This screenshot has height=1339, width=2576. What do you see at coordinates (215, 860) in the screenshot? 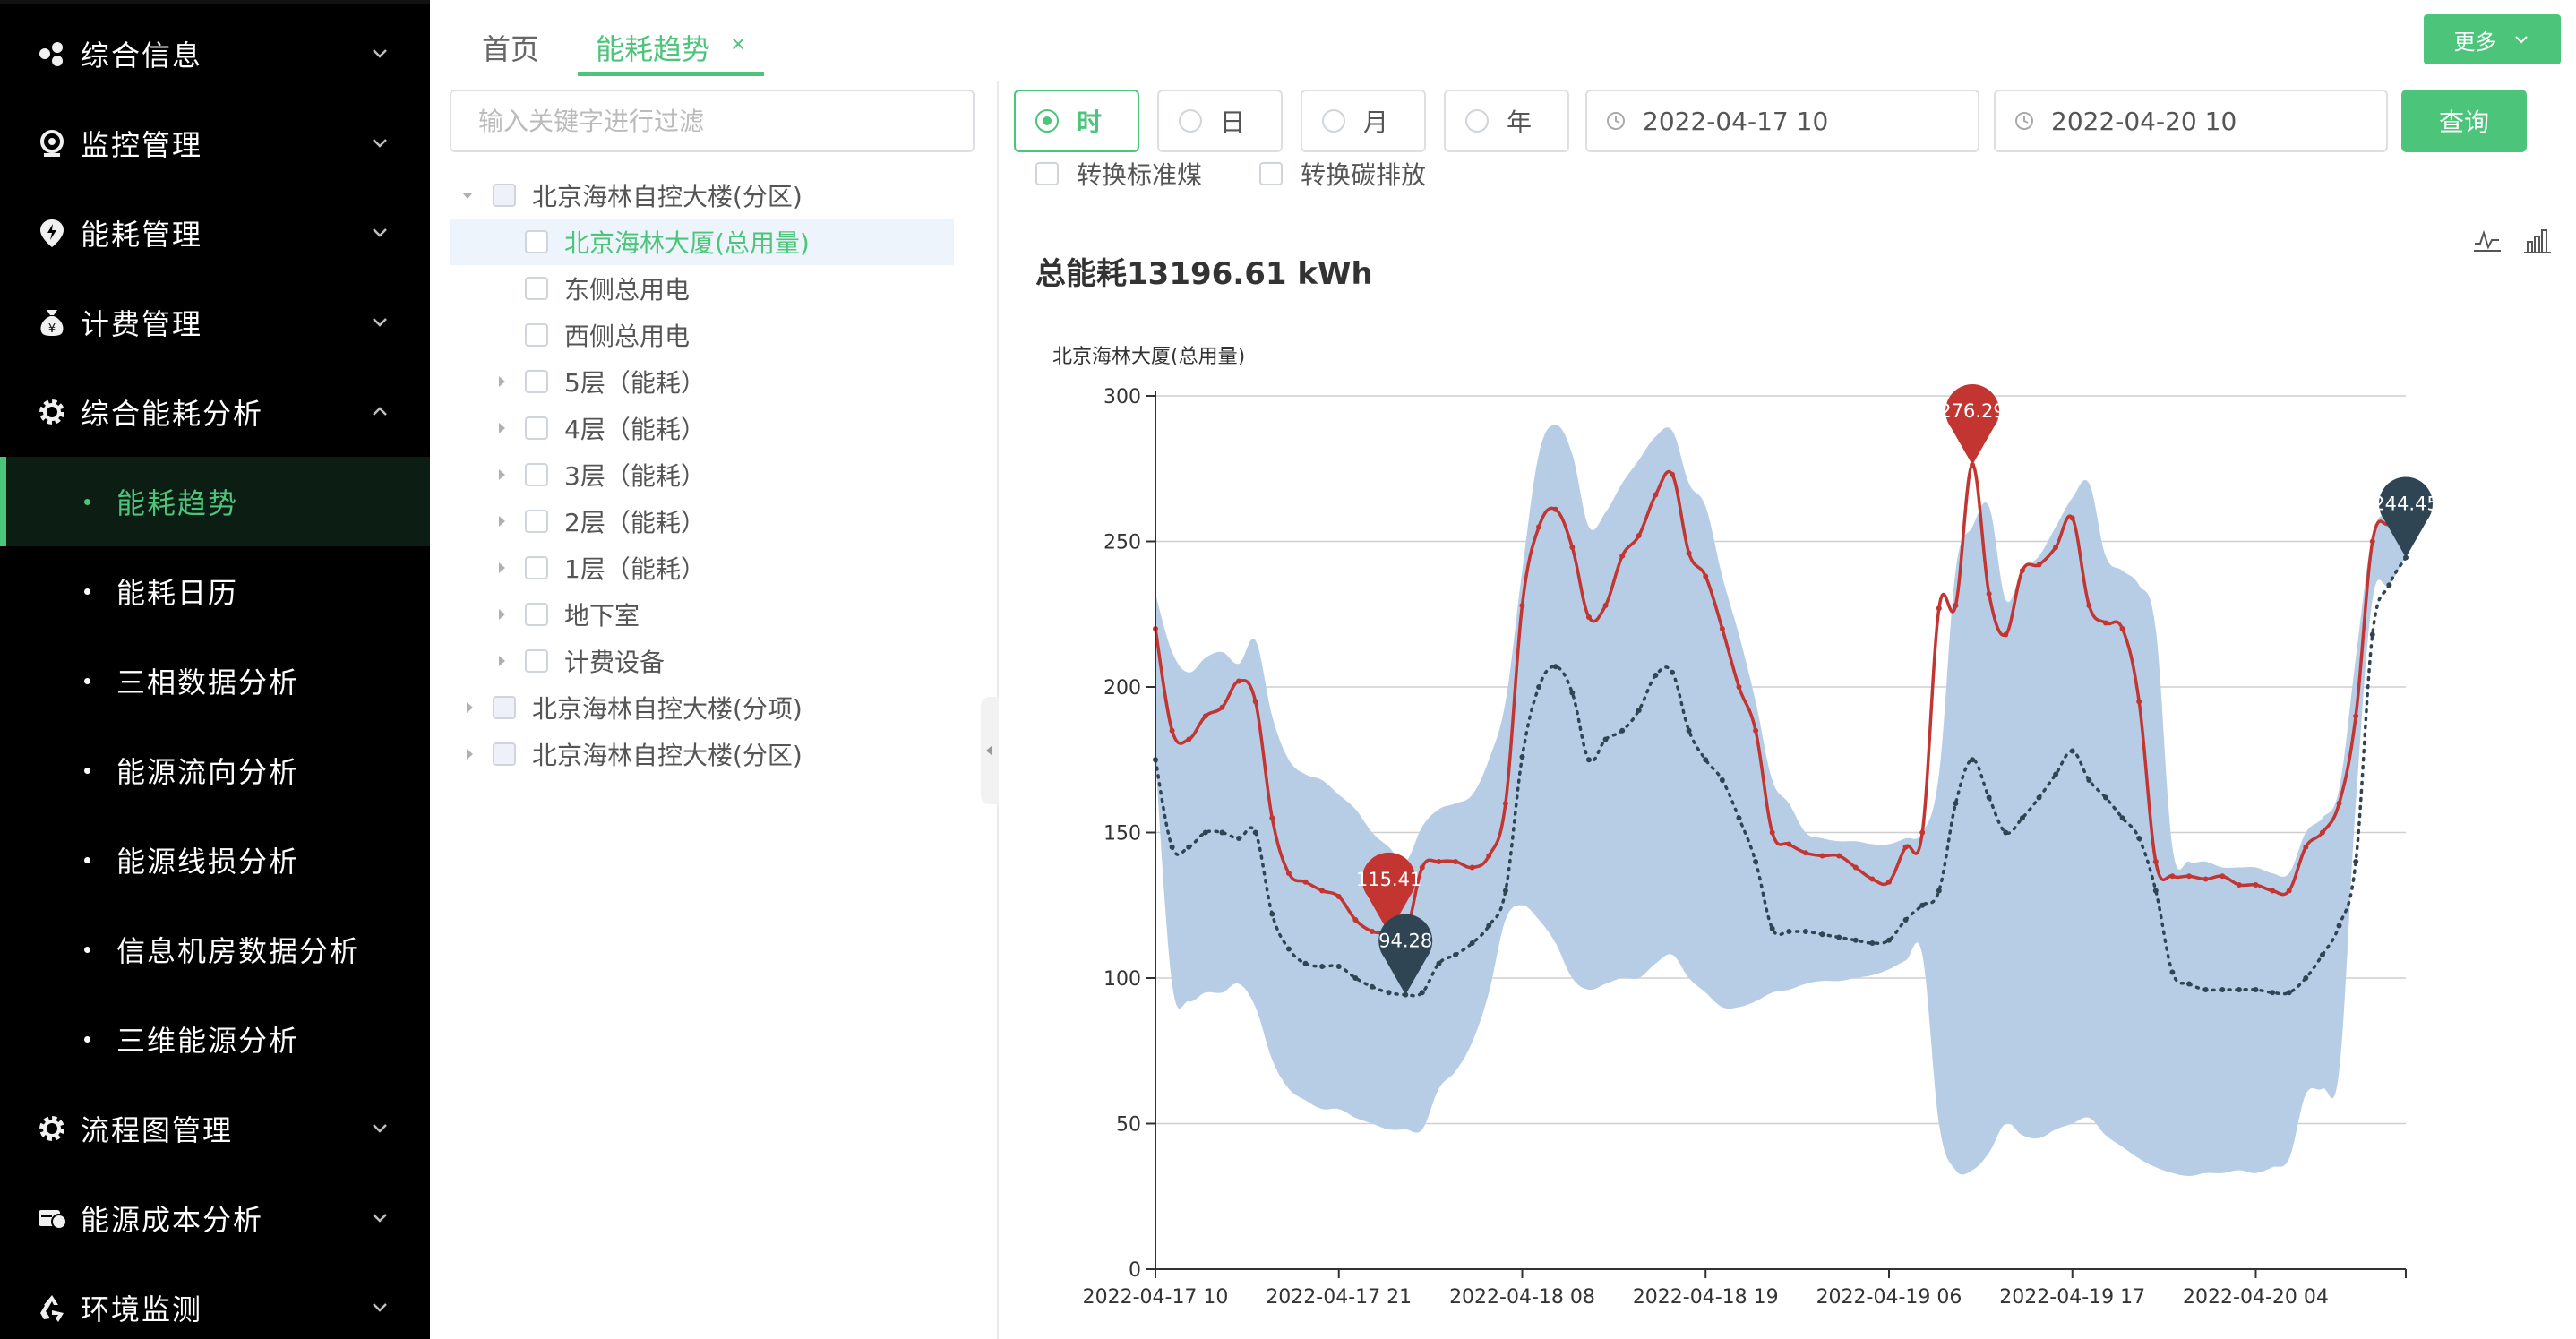
I see `sidebar-subitem-line-loss: 能源线损分析` at bounding box center [215, 860].